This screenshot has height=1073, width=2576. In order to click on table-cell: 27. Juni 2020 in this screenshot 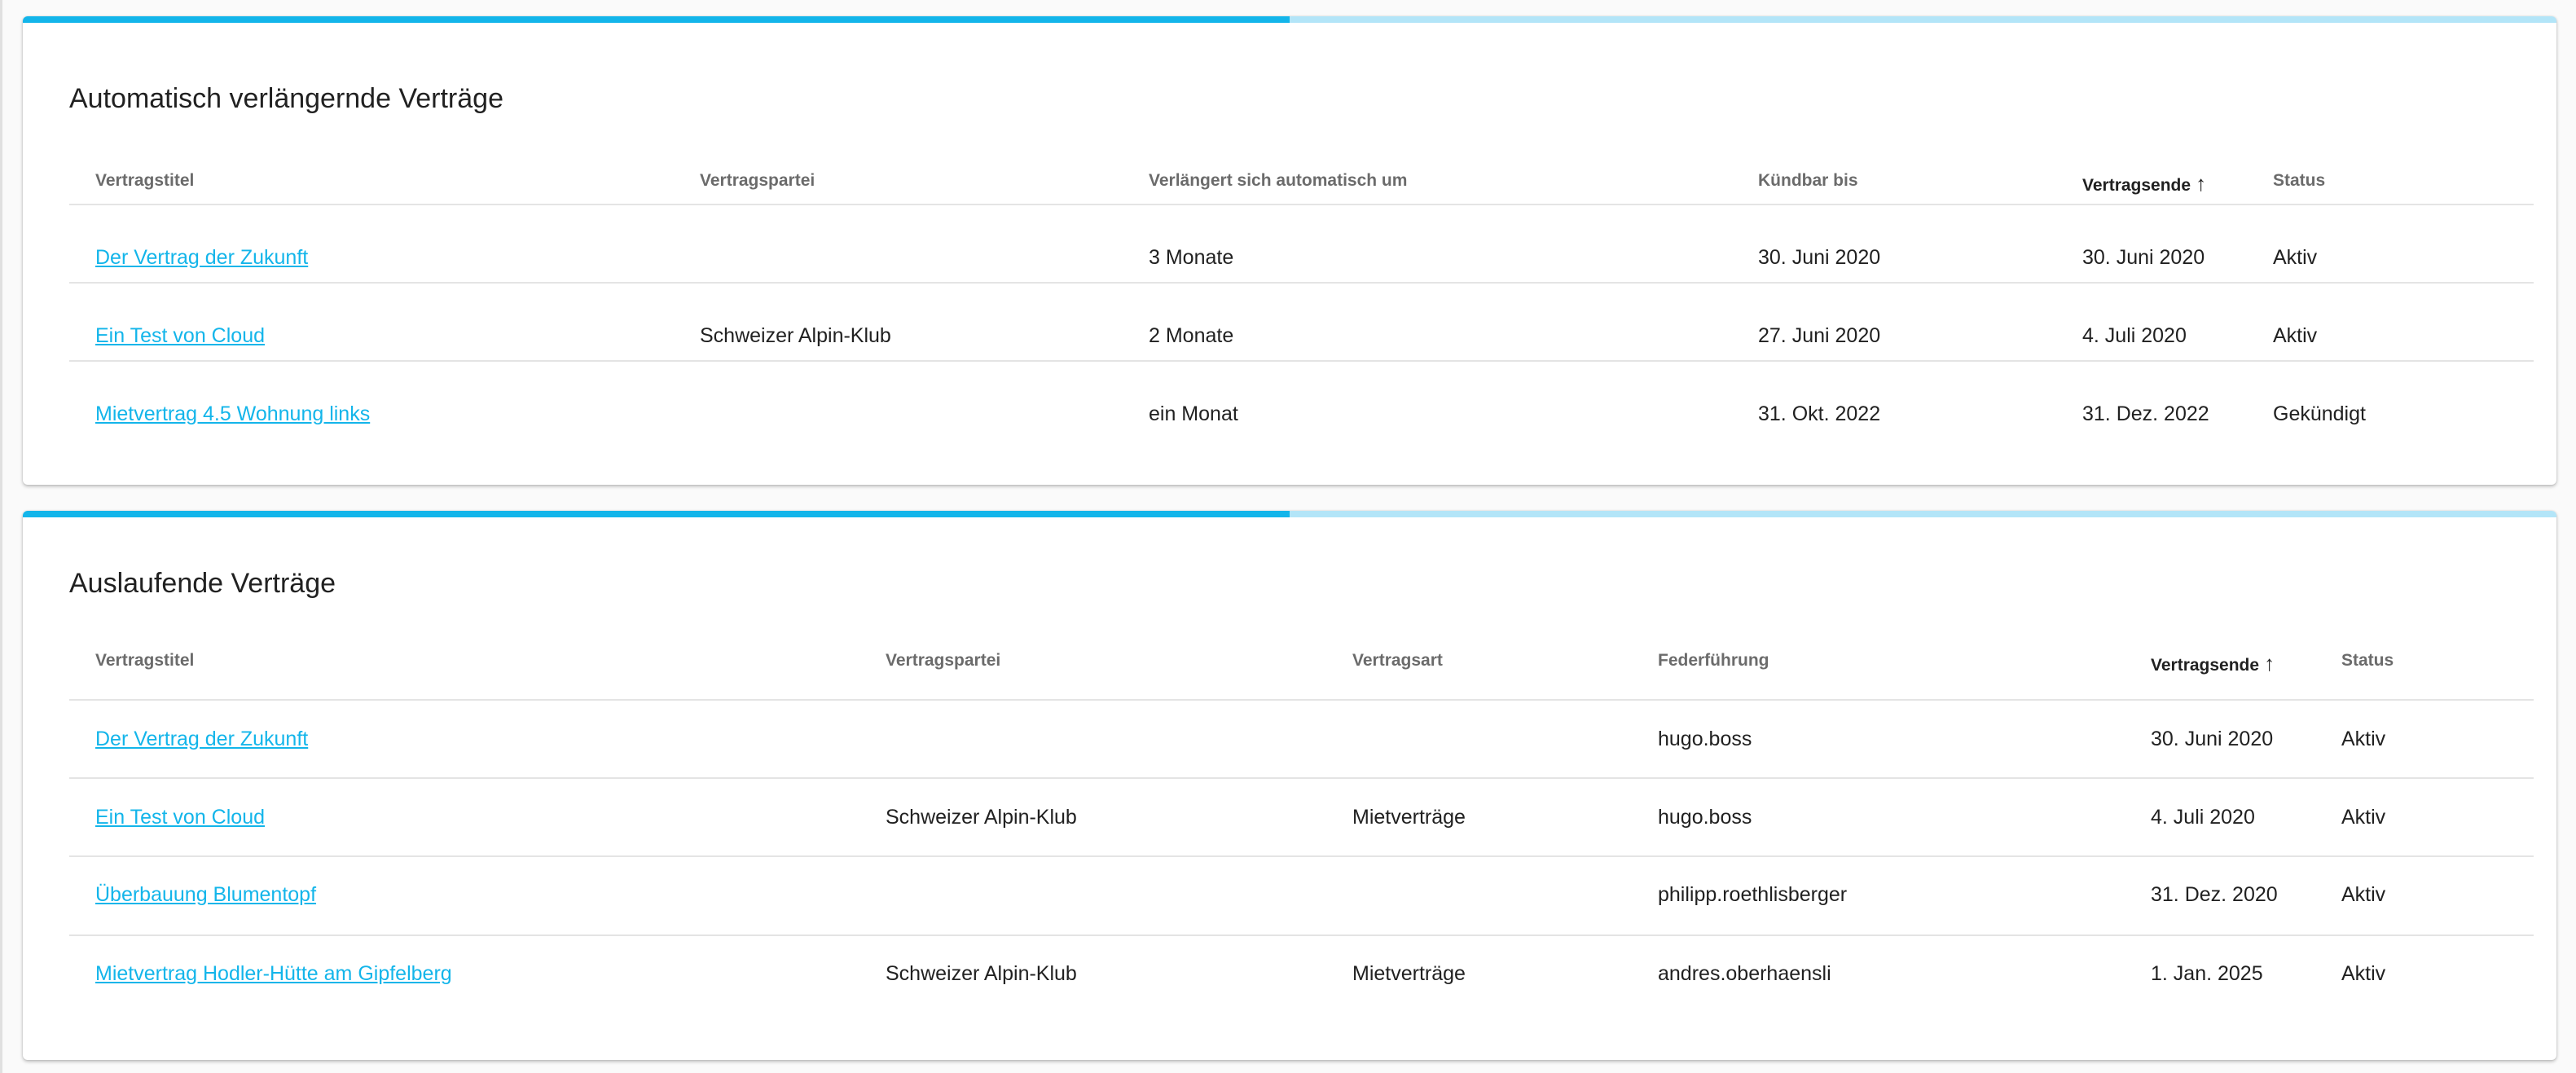, I will do `click(1819, 335)`.